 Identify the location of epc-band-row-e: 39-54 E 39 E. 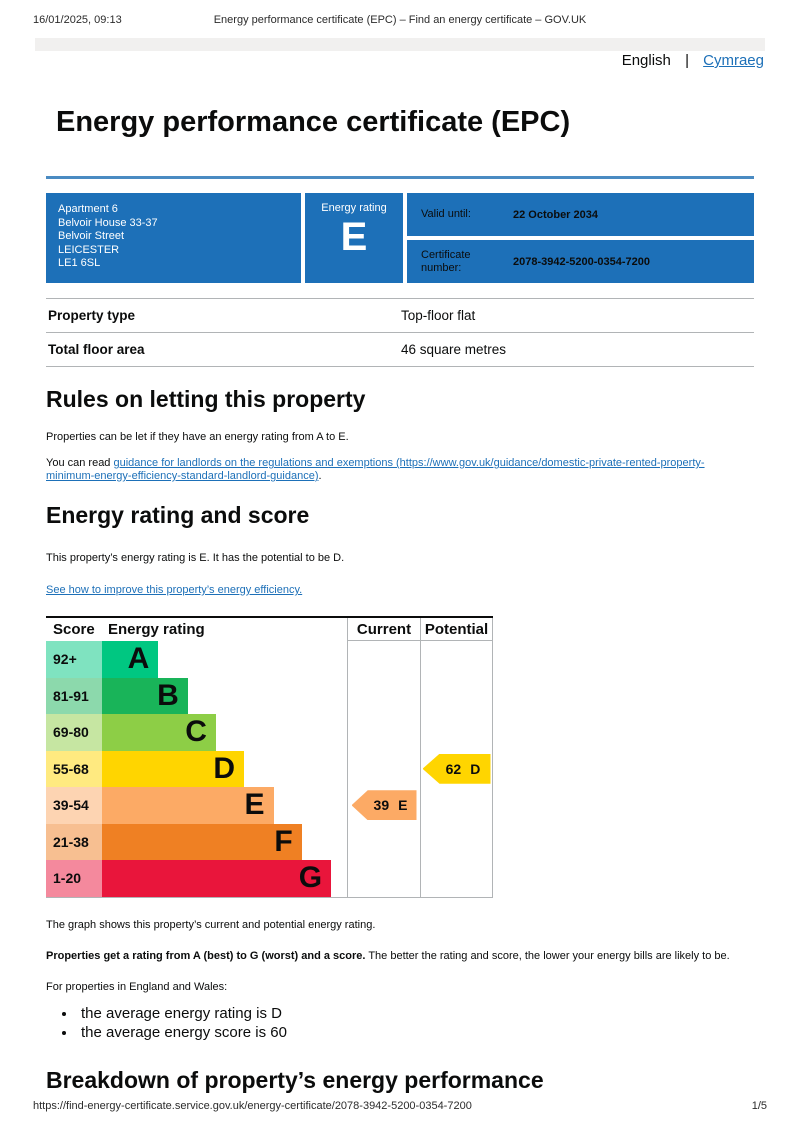
(269, 805).